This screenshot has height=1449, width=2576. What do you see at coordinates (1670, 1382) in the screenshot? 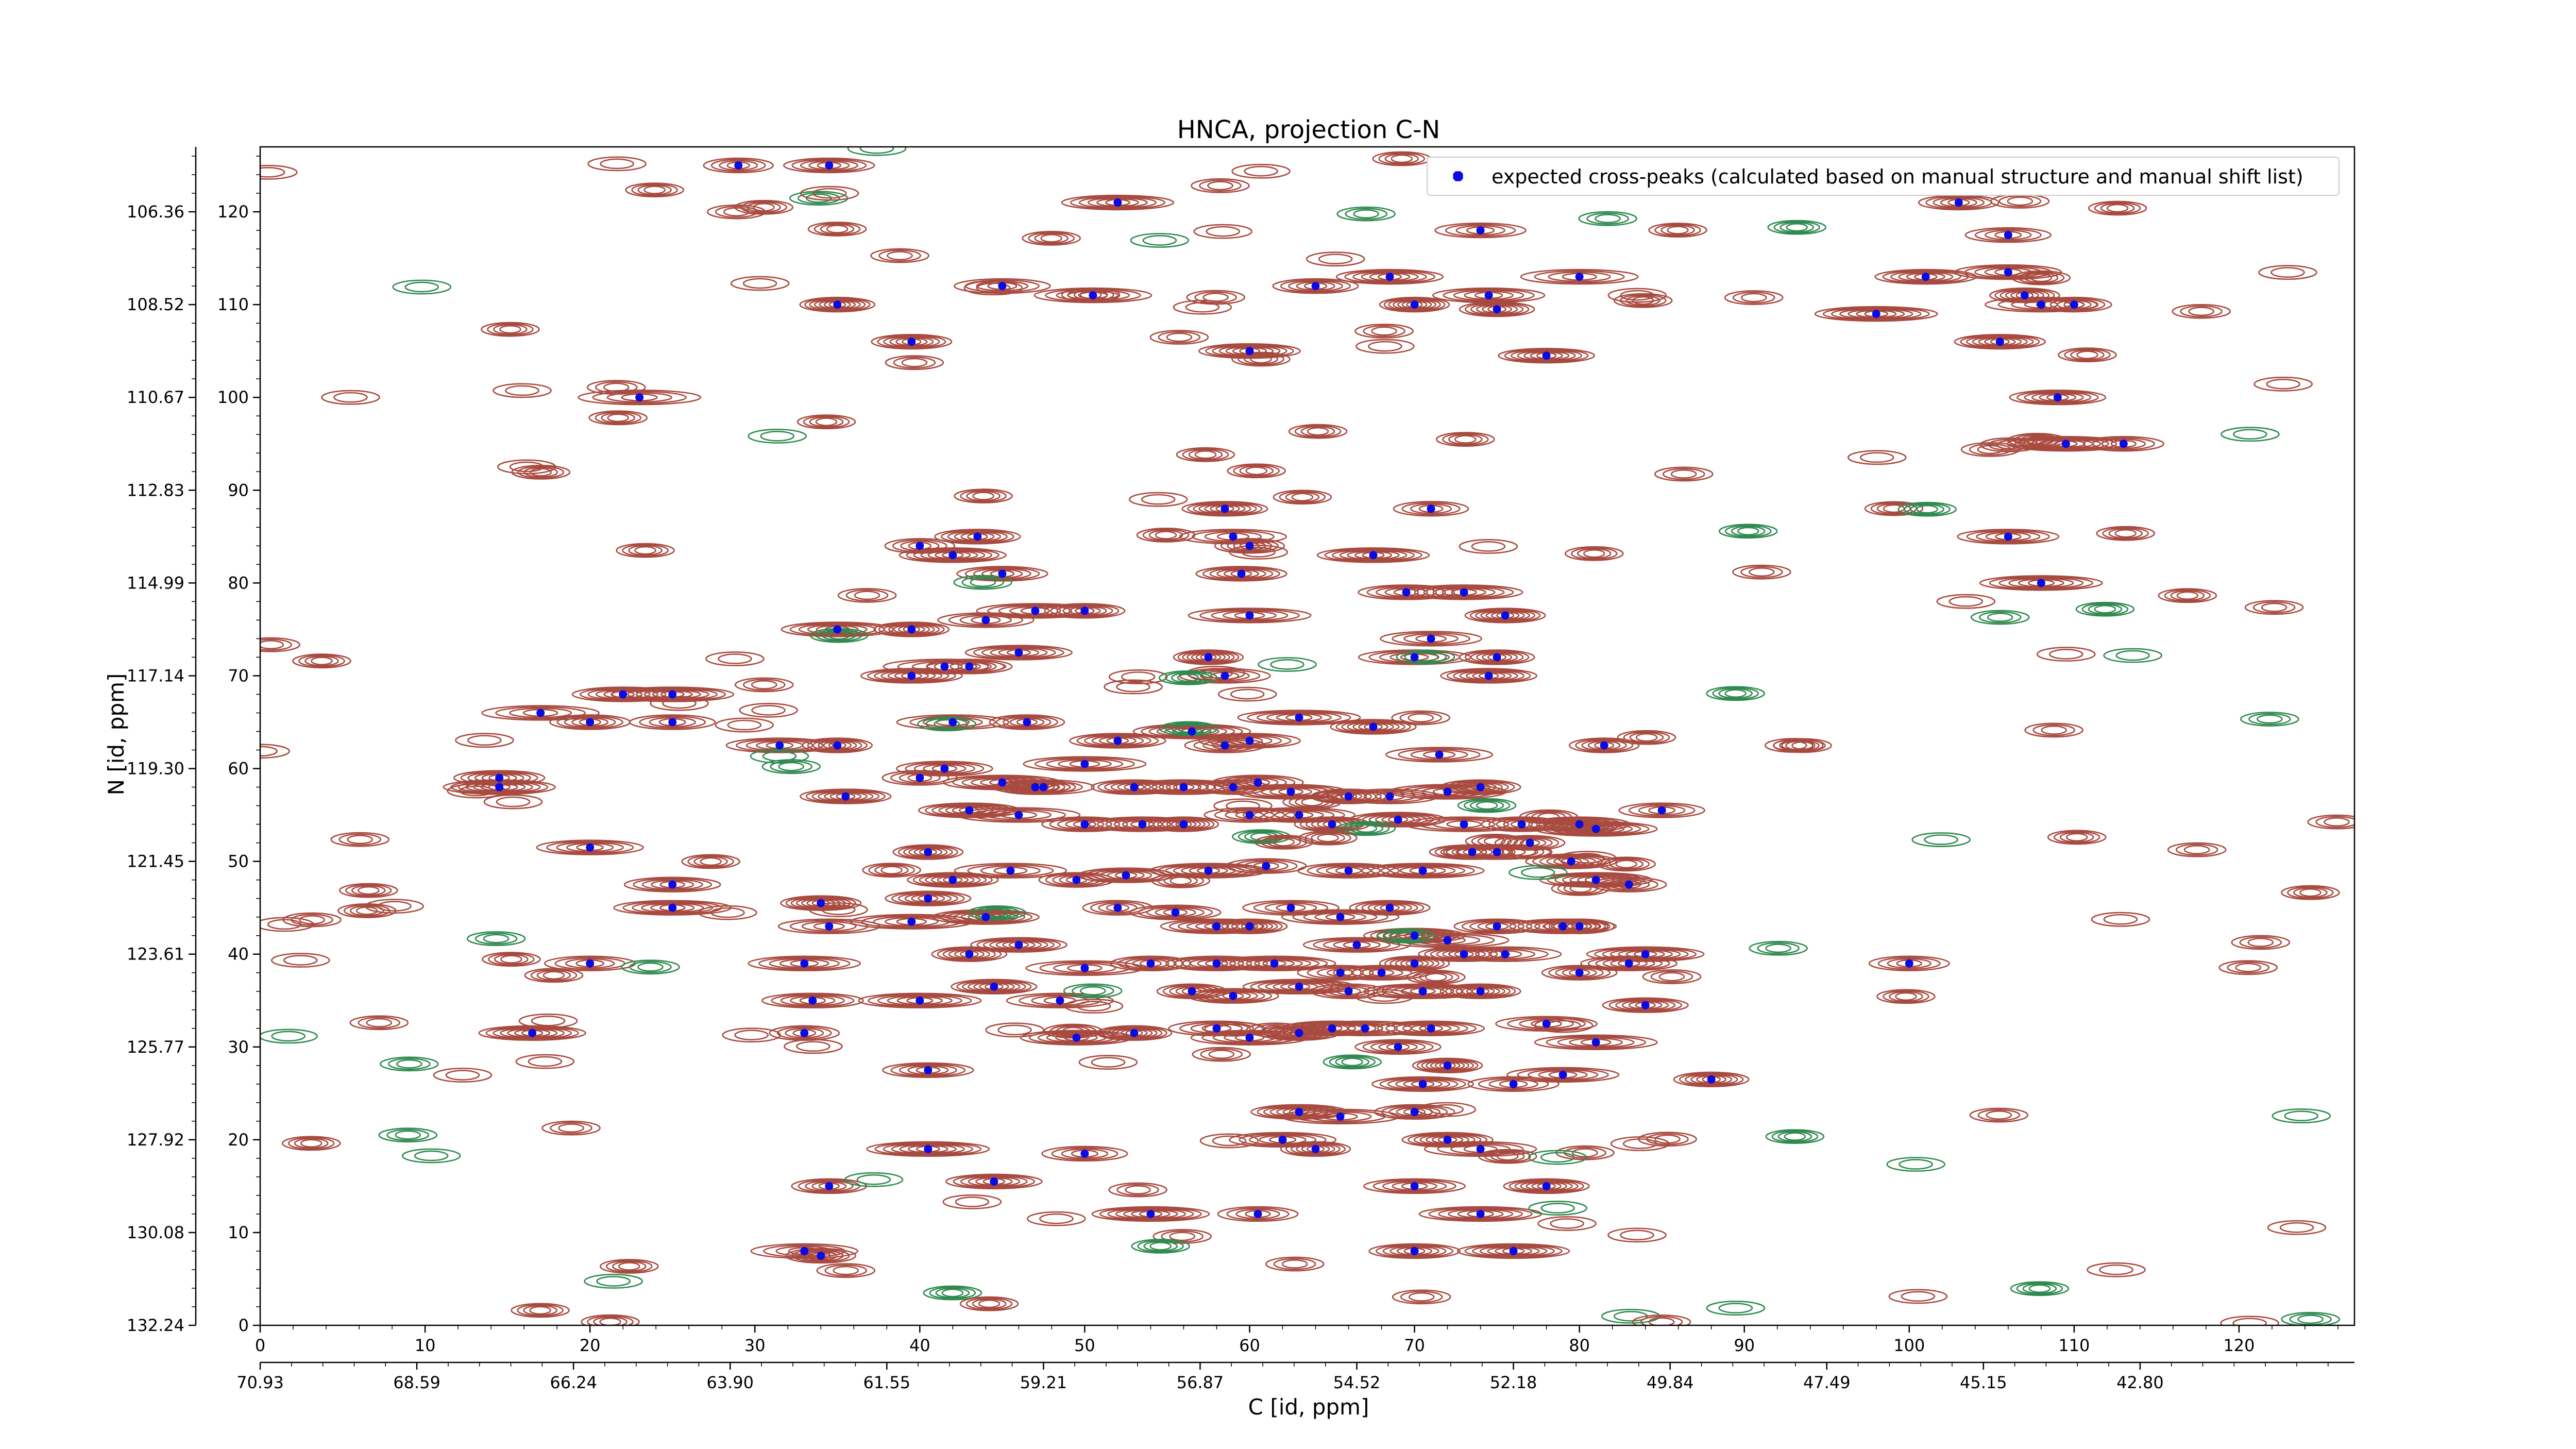
I see `x-secondary-tick-label: 49.84` at bounding box center [1670, 1382].